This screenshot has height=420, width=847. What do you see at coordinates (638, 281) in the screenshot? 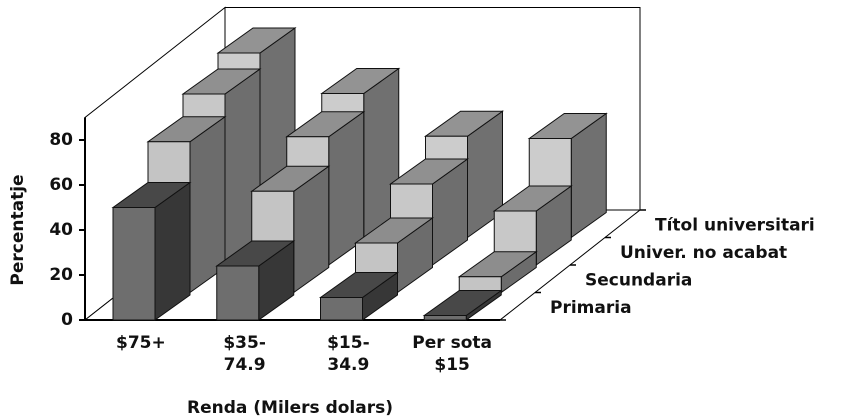
I see `series-label: Secundaria` at bounding box center [638, 281].